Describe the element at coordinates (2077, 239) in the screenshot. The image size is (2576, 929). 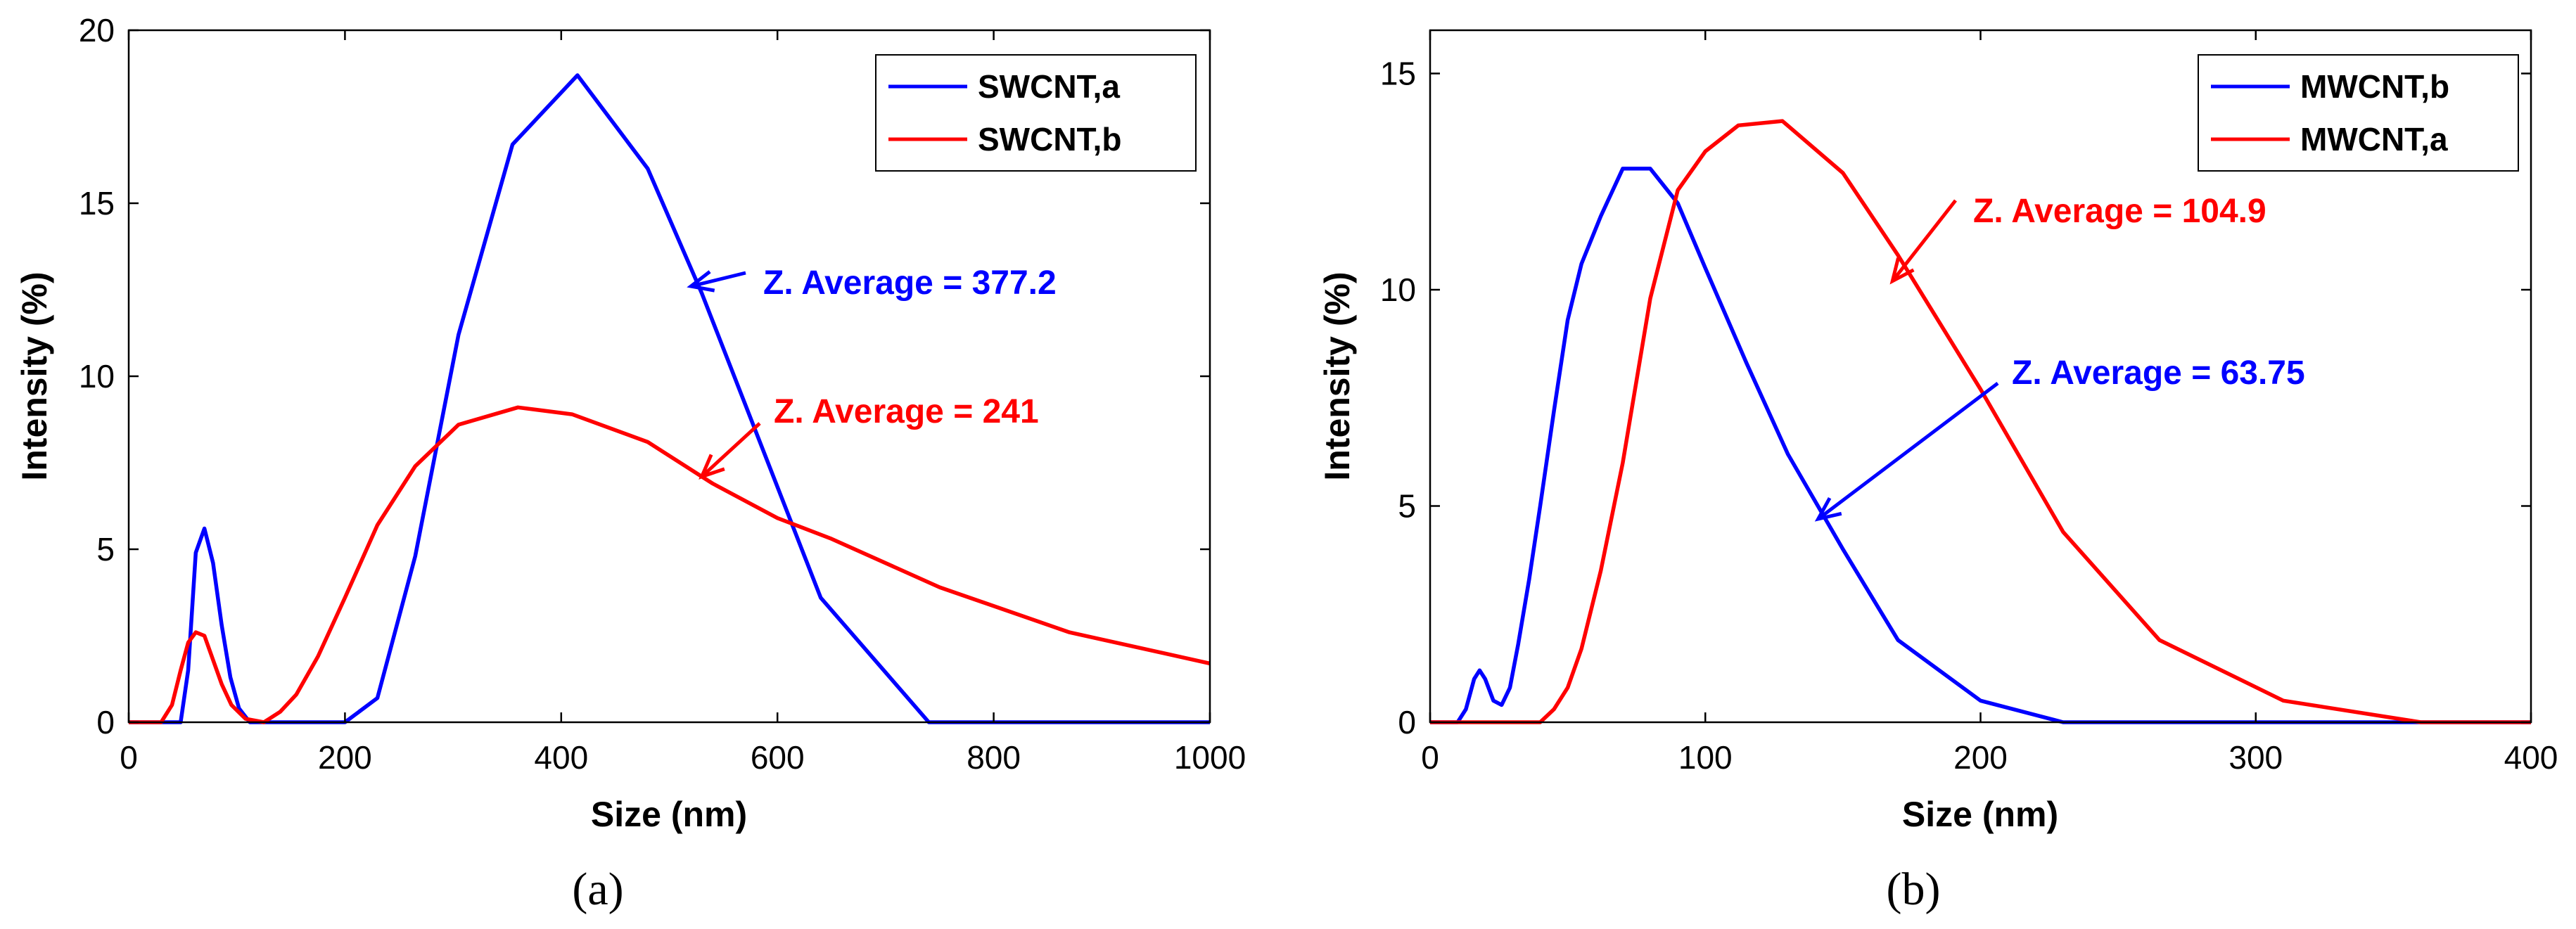
I see `annotation: Z. Average = 104.9` at that location.